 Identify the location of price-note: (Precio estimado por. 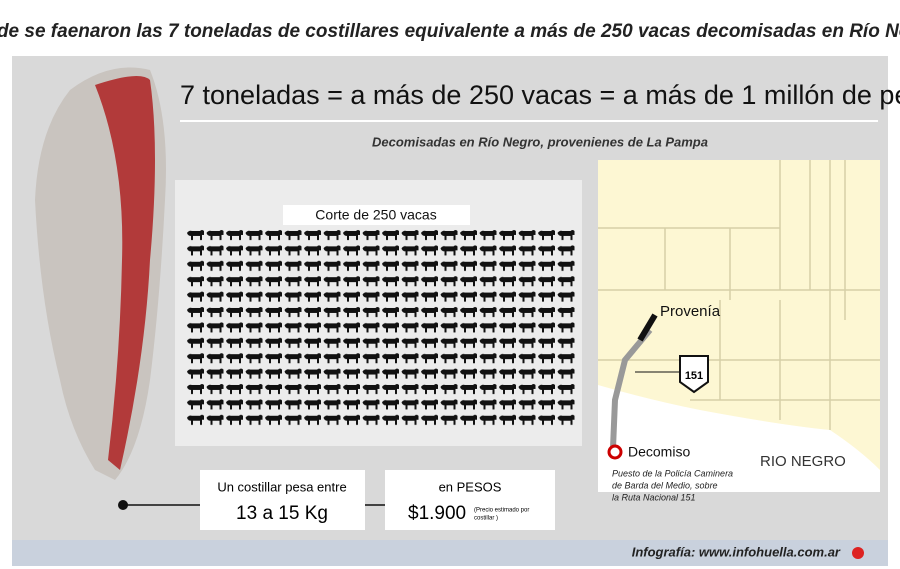
(501, 511).